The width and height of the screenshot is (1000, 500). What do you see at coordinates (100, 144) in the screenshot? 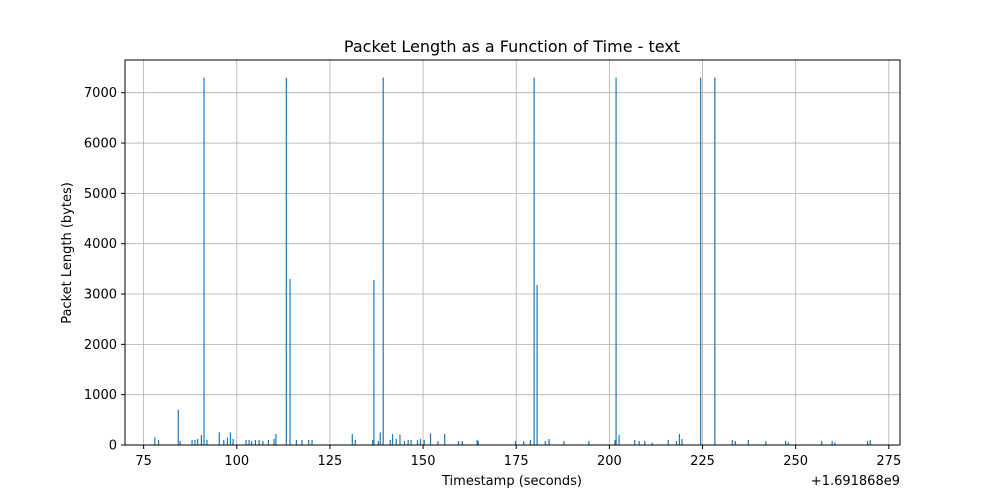
I see `y-tick-label: 6000` at bounding box center [100, 144].